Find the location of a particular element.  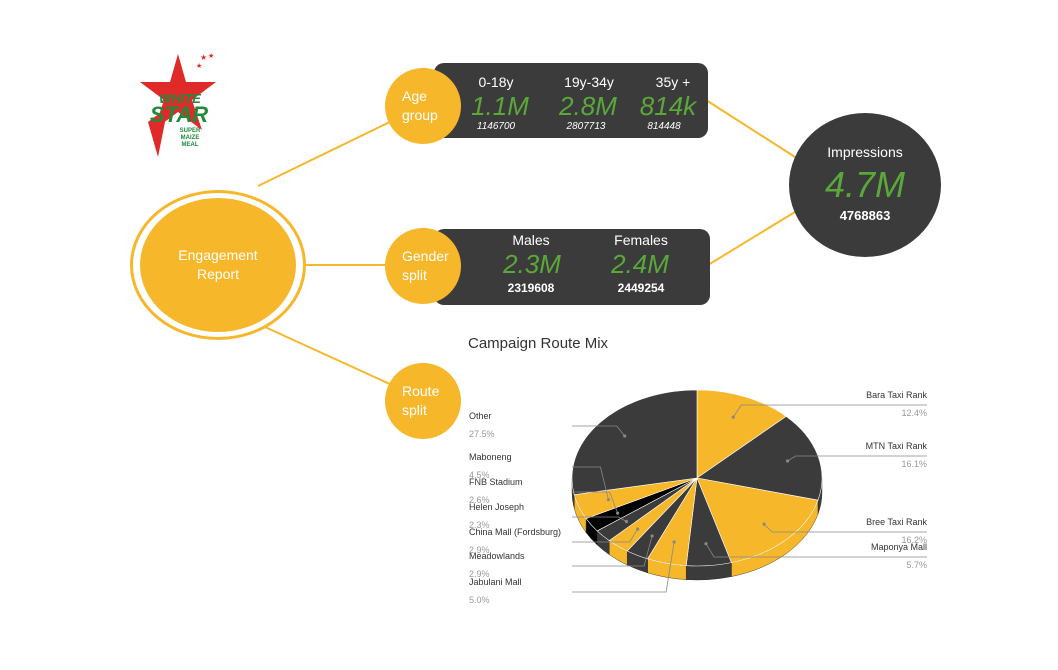

gender-col-value: 2.3M is located at coordinates (532, 264).